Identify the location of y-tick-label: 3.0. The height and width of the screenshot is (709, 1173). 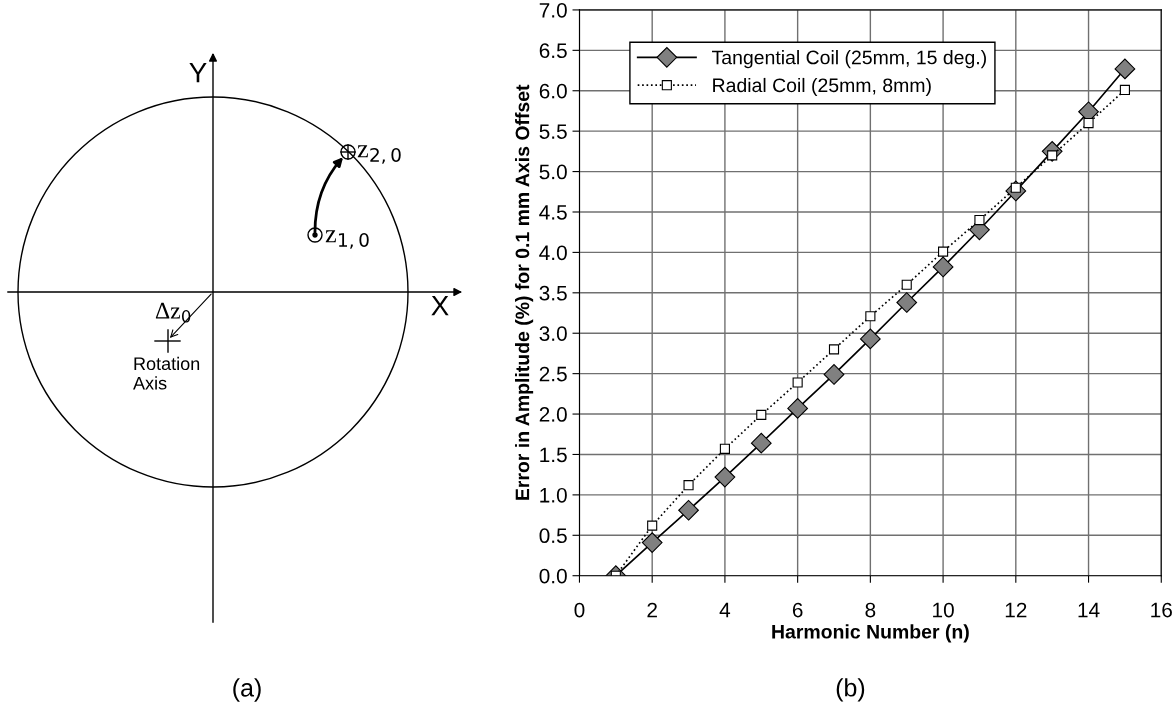
(553, 333).